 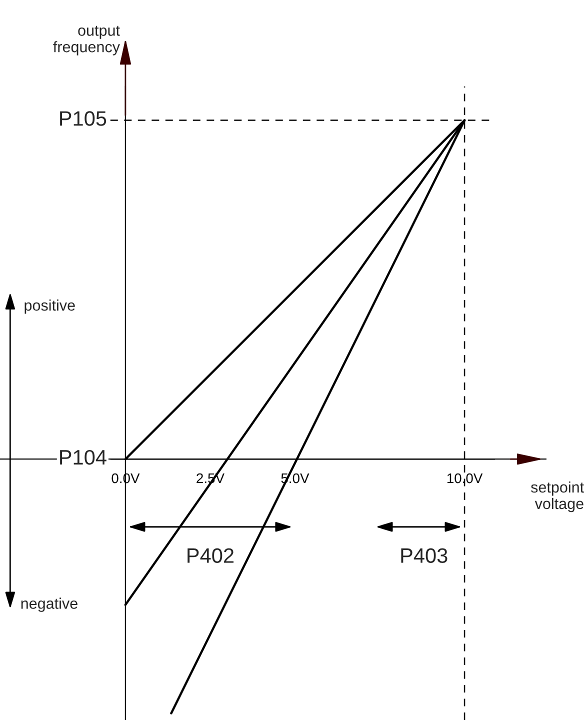 I want to click on x-tick-label: 10.0V, so click(x=465, y=478).